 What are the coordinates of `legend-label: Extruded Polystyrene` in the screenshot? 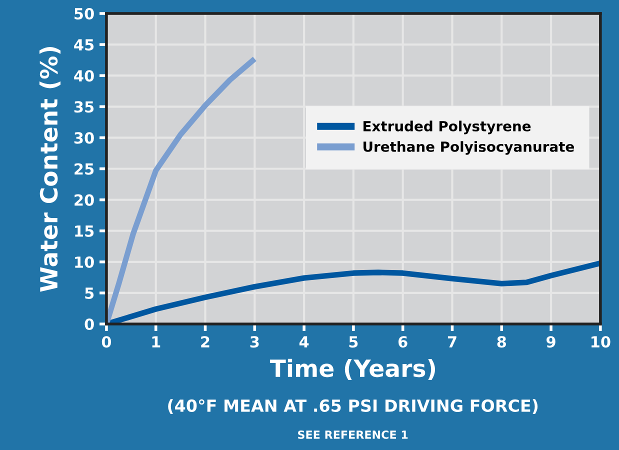 It's located at (447, 127).